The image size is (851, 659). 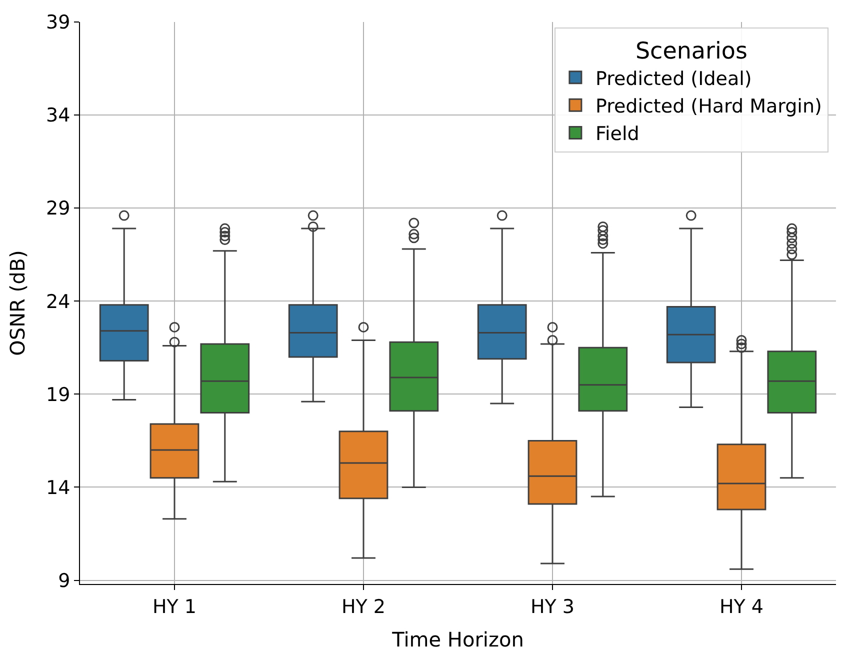 What do you see at coordinates (58, 115) in the screenshot?
I see `y-tick-label: 34` at bounding box center [58, 115].